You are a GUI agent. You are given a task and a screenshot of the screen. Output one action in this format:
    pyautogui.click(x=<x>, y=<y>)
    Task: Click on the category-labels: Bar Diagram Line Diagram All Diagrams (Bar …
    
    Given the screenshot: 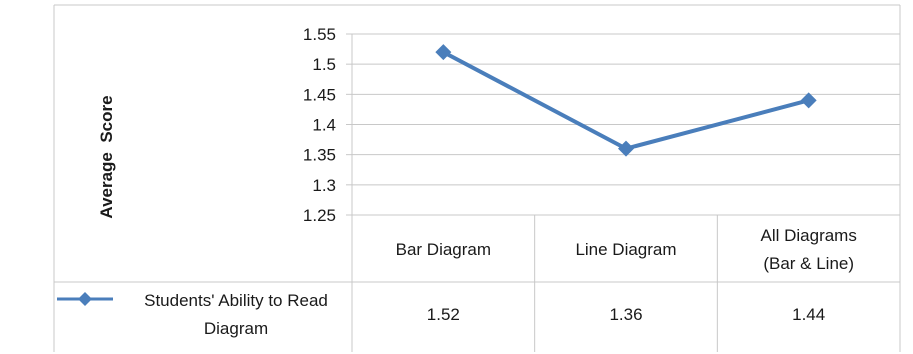 What is the action you would take?
    pyautogui.click(x=626, y=249)
    